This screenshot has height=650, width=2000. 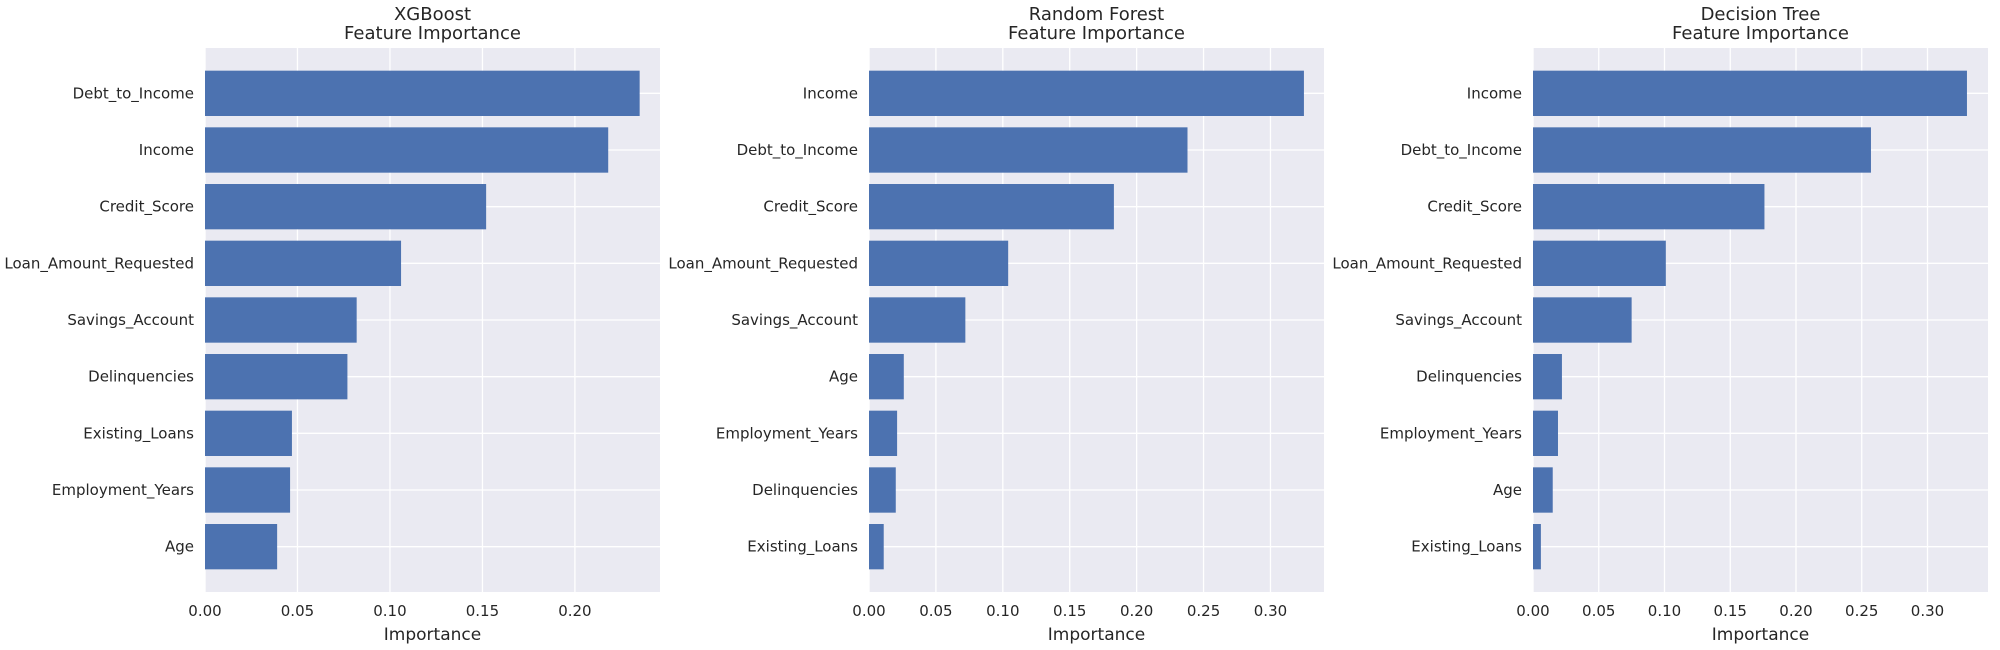 I want to click on chart-title: Random Forest, so click(x=1096, y=14).